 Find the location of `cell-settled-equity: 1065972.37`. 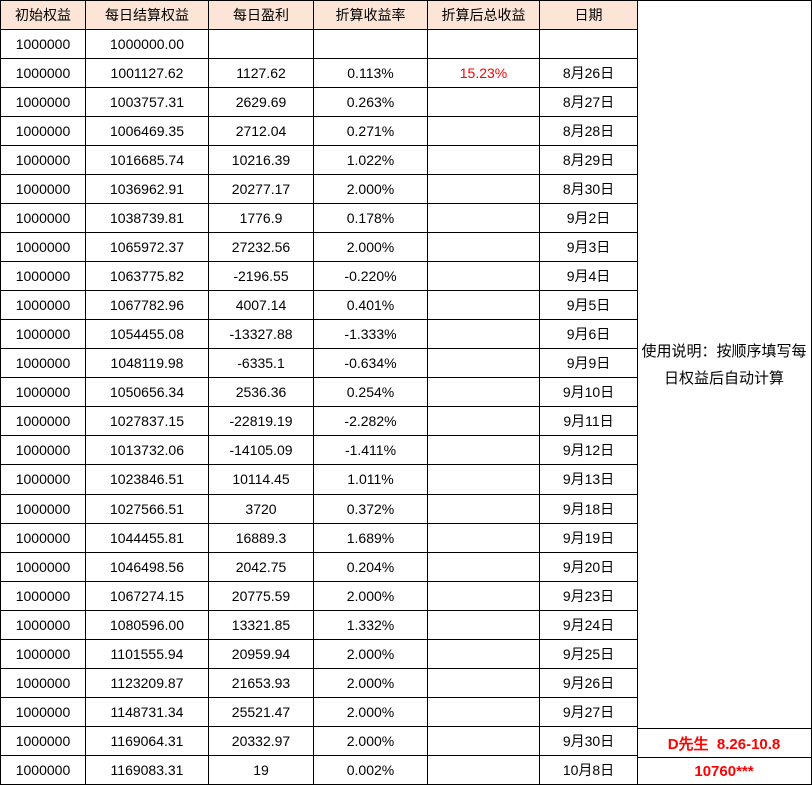

cell-settled-equity: 1065972.37 is located at coordinates (147, 247).